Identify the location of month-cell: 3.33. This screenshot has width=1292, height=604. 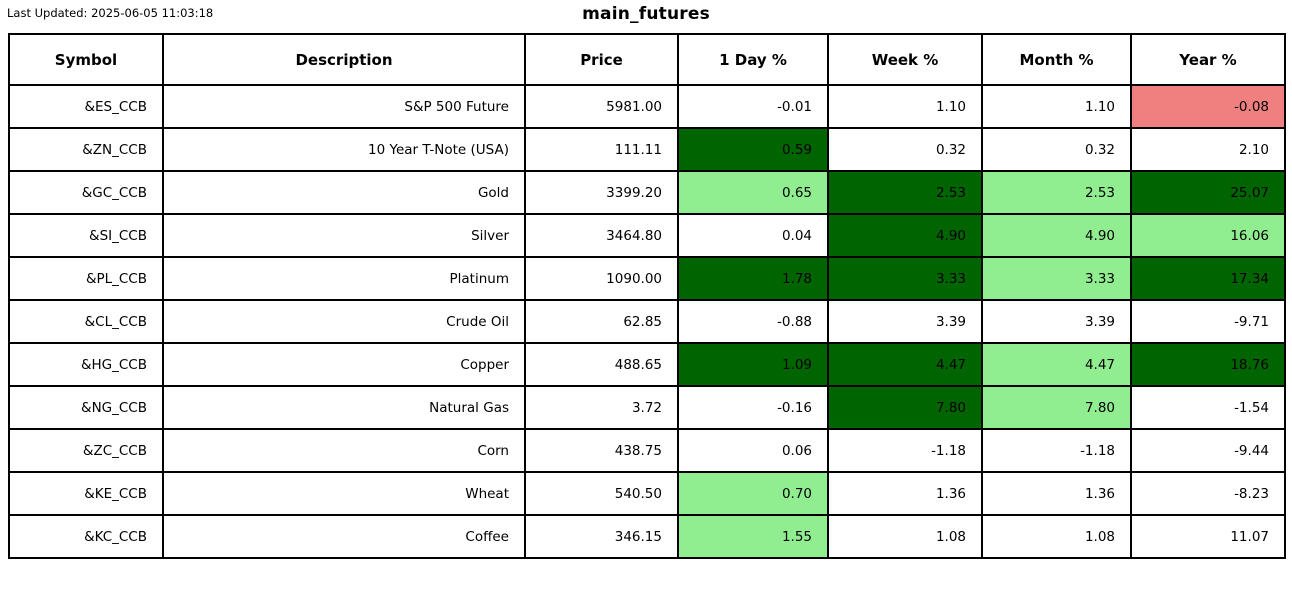
(1056, 278).